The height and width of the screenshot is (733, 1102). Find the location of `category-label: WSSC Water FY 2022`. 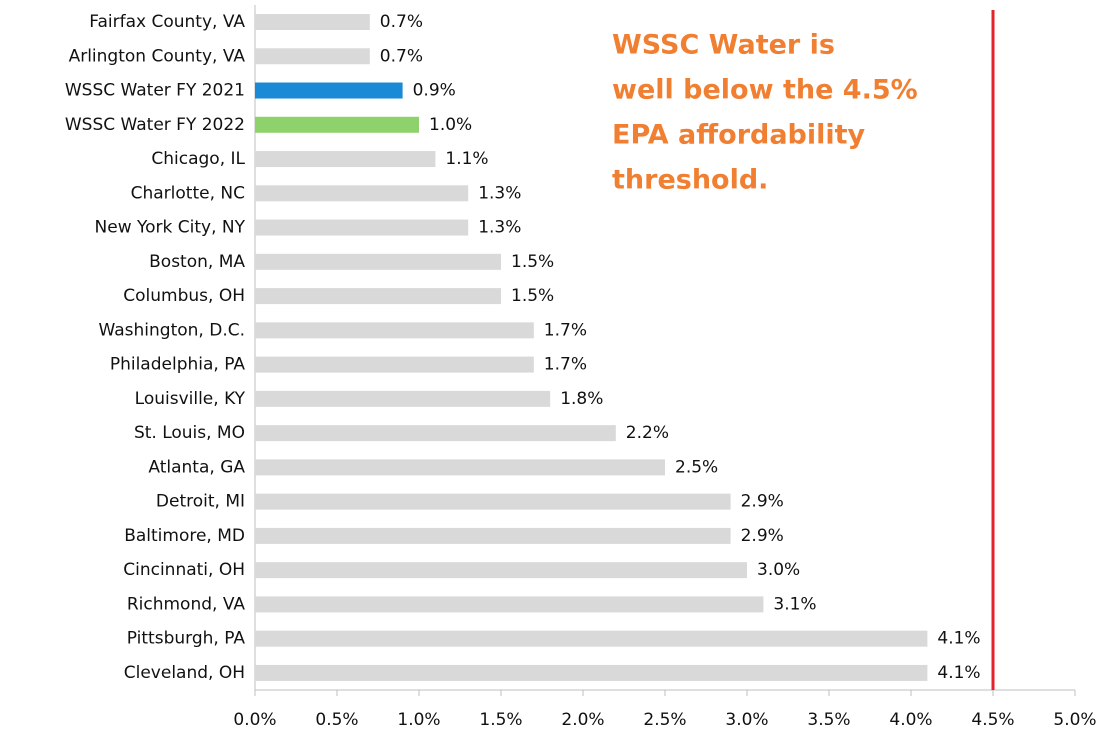

category-label: WSSC Water FY 2022 is located at coordinates (155, 125).